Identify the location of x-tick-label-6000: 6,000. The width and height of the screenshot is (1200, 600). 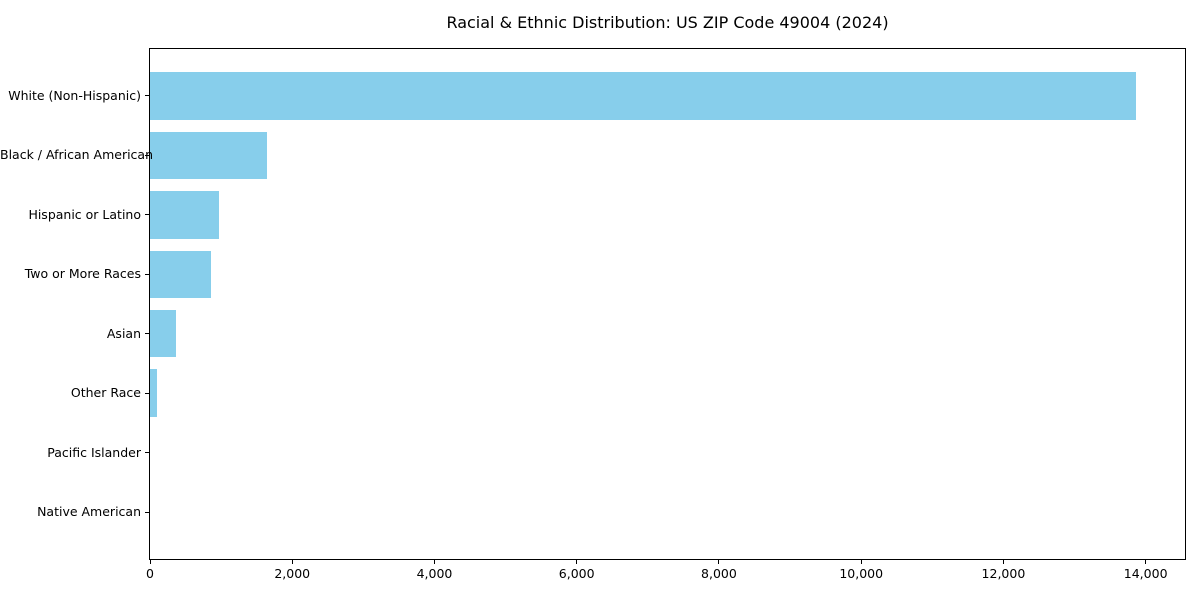
(576, 573).